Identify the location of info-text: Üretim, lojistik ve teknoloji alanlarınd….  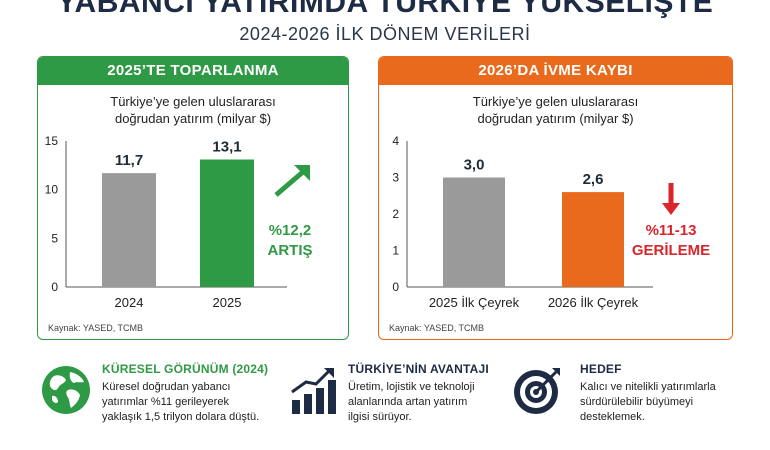
(428, 402).